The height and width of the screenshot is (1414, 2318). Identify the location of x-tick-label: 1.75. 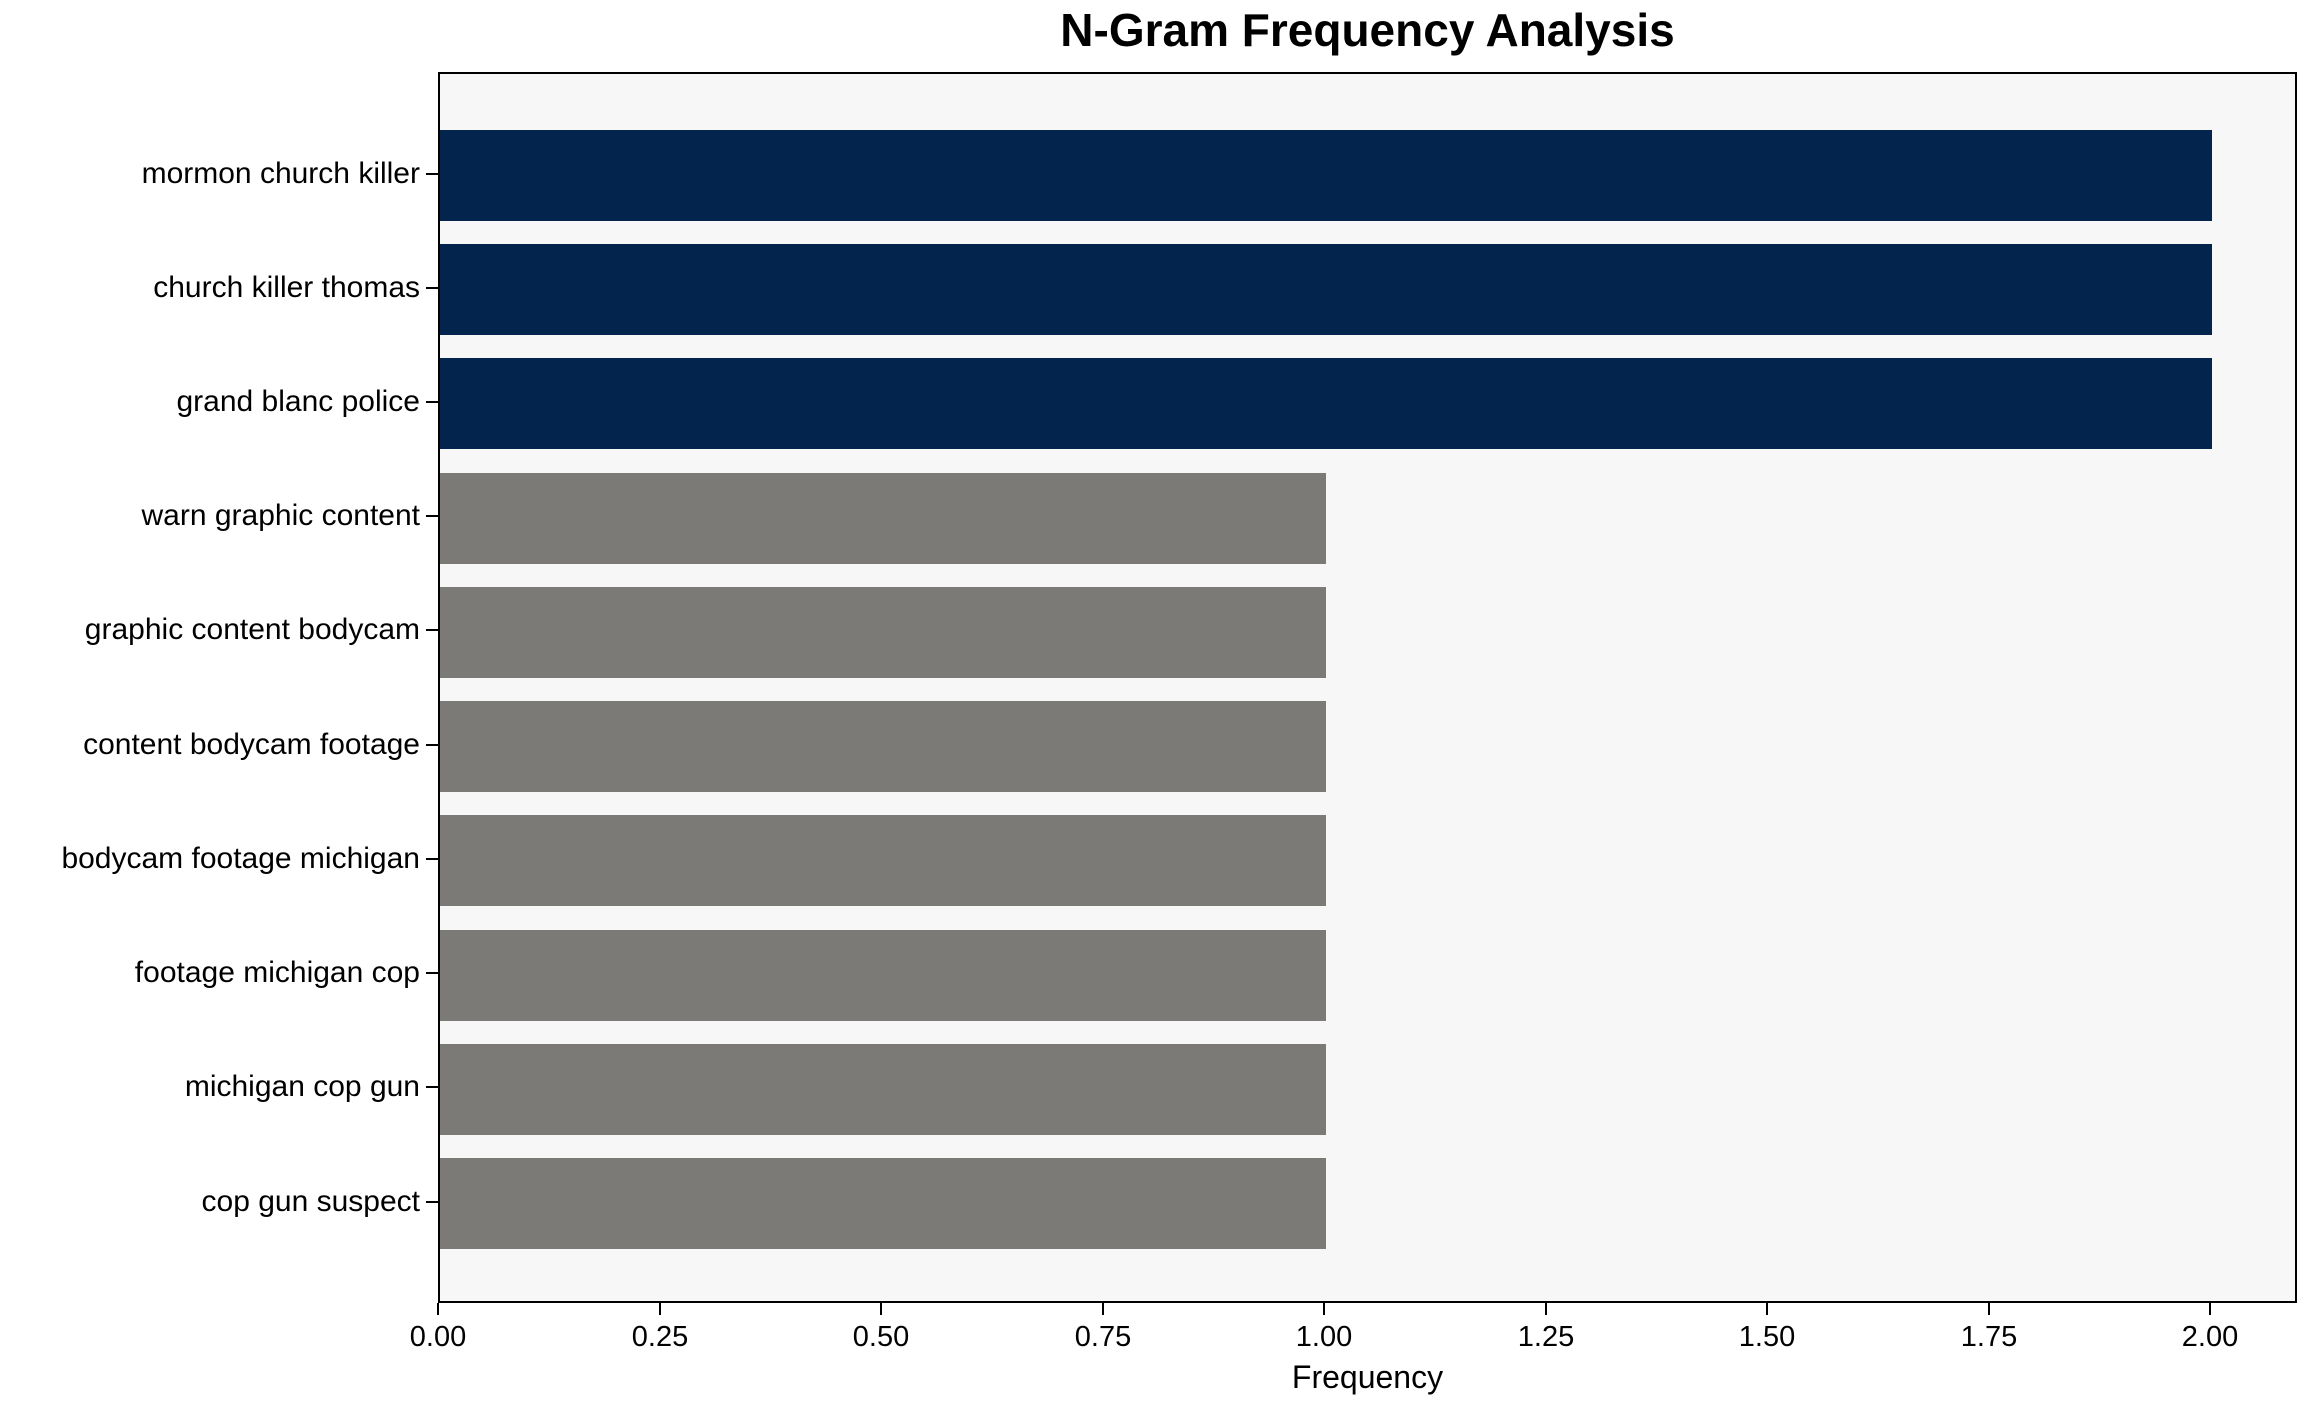
(1989, 1337).